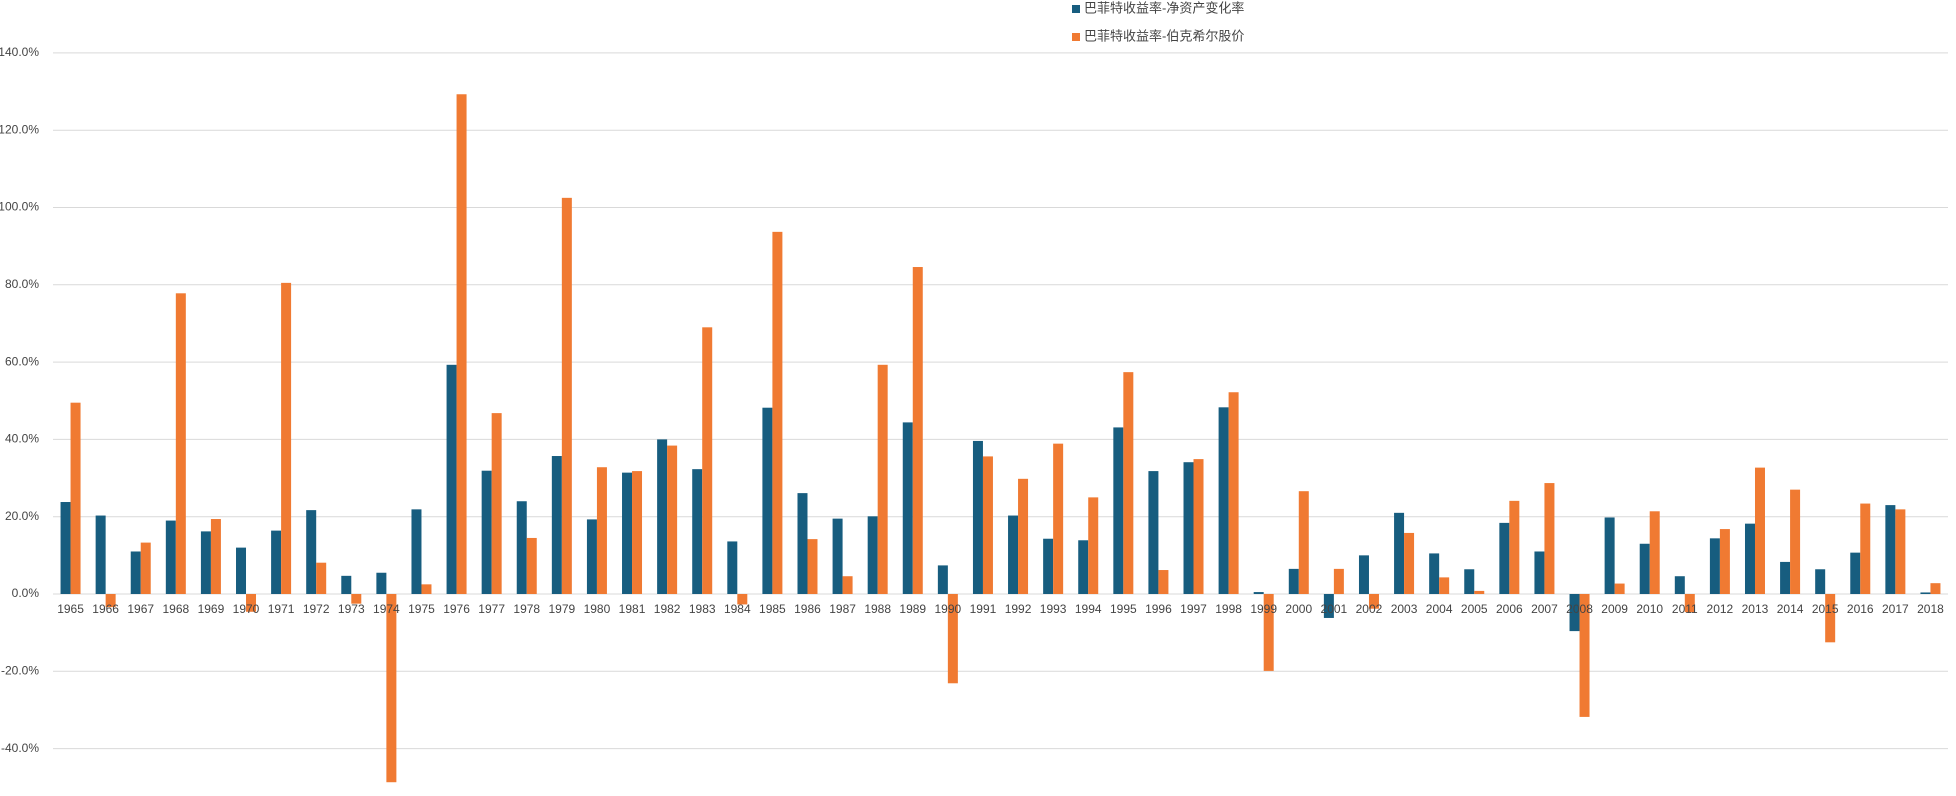  I want to click on x-tick-label: 1986, so click(807, 609).